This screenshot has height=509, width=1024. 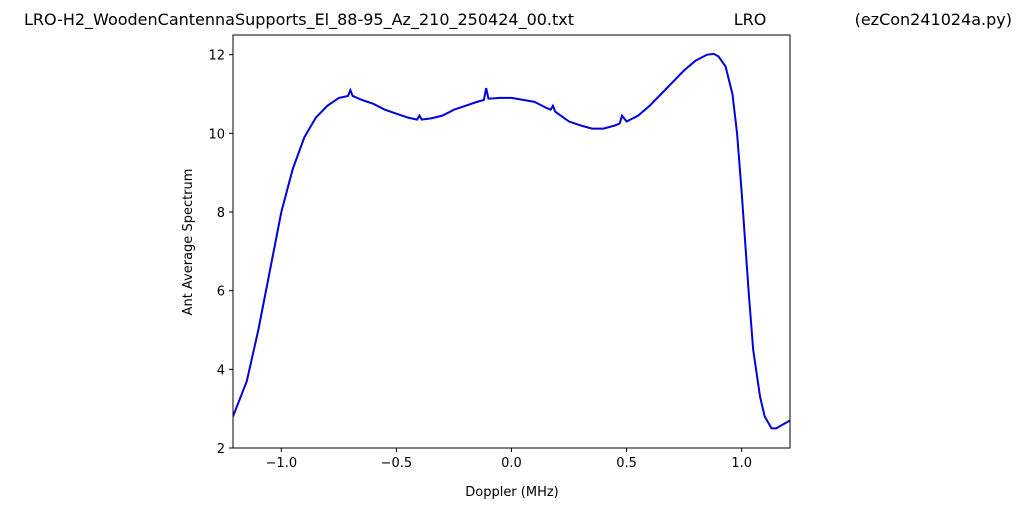 What do you see at coordinates (933, 19) in the screenshot?
I see `chart-title-right: (ezCon241024a.py)` at bounding box center [933, 19].